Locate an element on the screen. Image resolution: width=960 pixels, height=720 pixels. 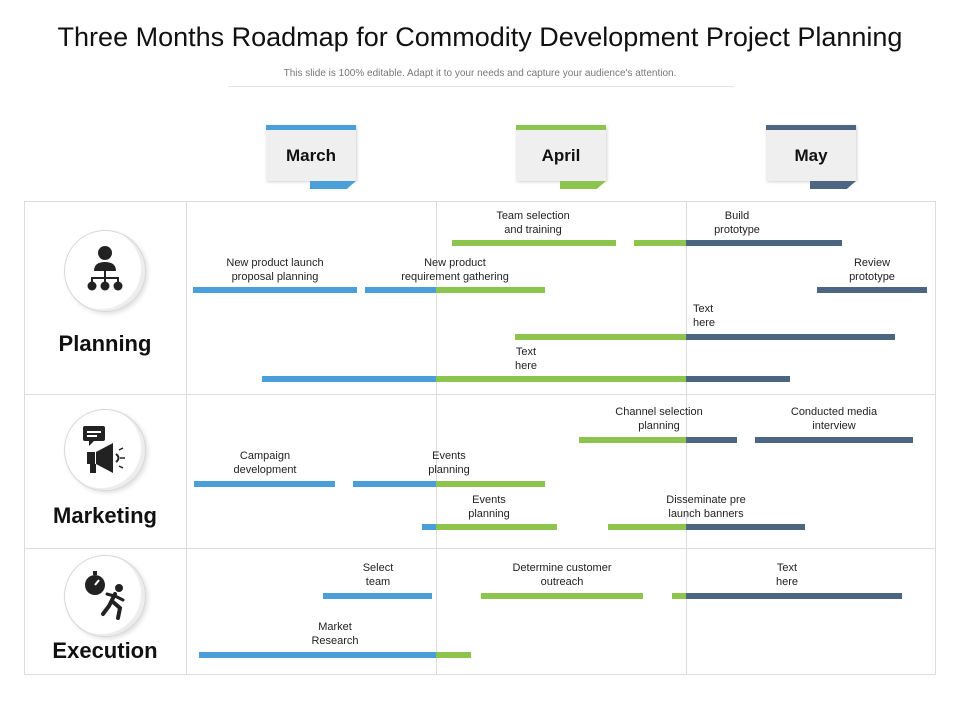
task-label-market-research: Market Research is located at coordinates (335, 634).